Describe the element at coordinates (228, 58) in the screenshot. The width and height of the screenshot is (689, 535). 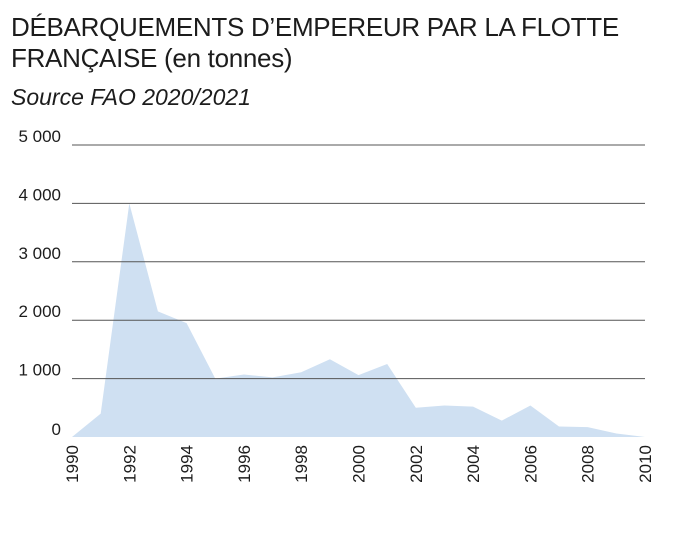
I see `chart-title-unit: (en tonnes)` at that location.